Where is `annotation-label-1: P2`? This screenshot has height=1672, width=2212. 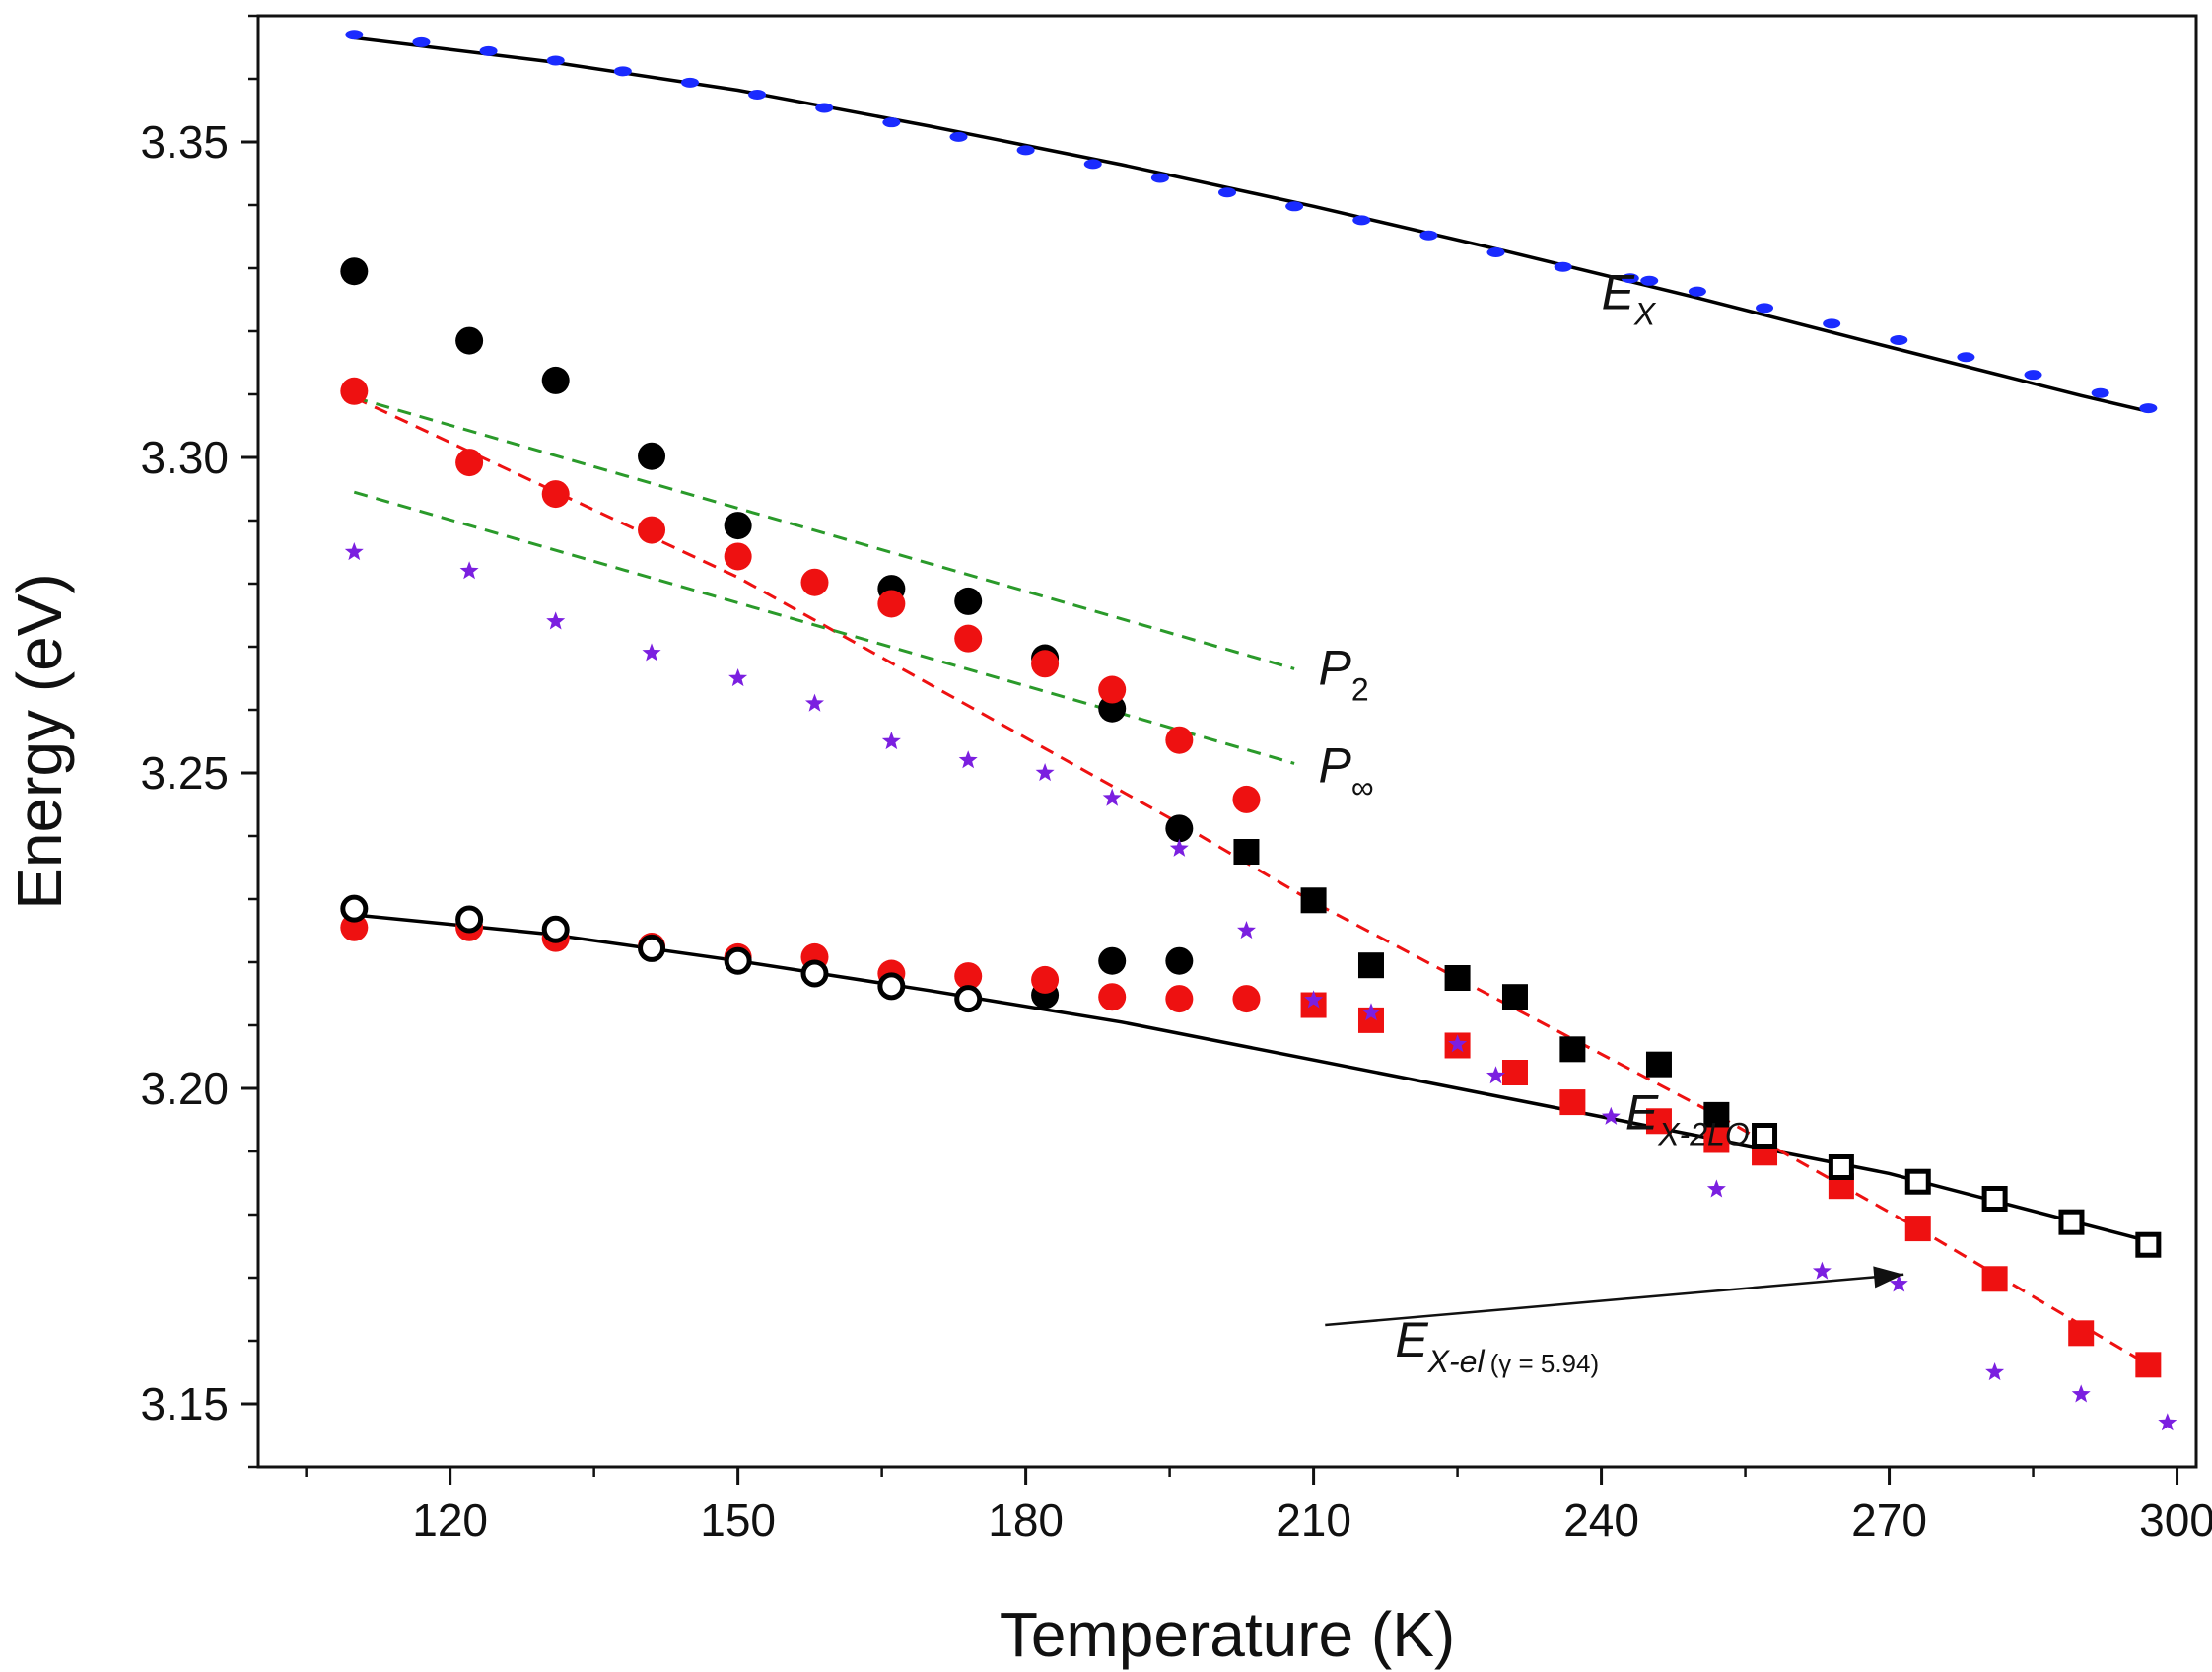 annotation-label-1: P2 is located at coordinates (1343, 673).